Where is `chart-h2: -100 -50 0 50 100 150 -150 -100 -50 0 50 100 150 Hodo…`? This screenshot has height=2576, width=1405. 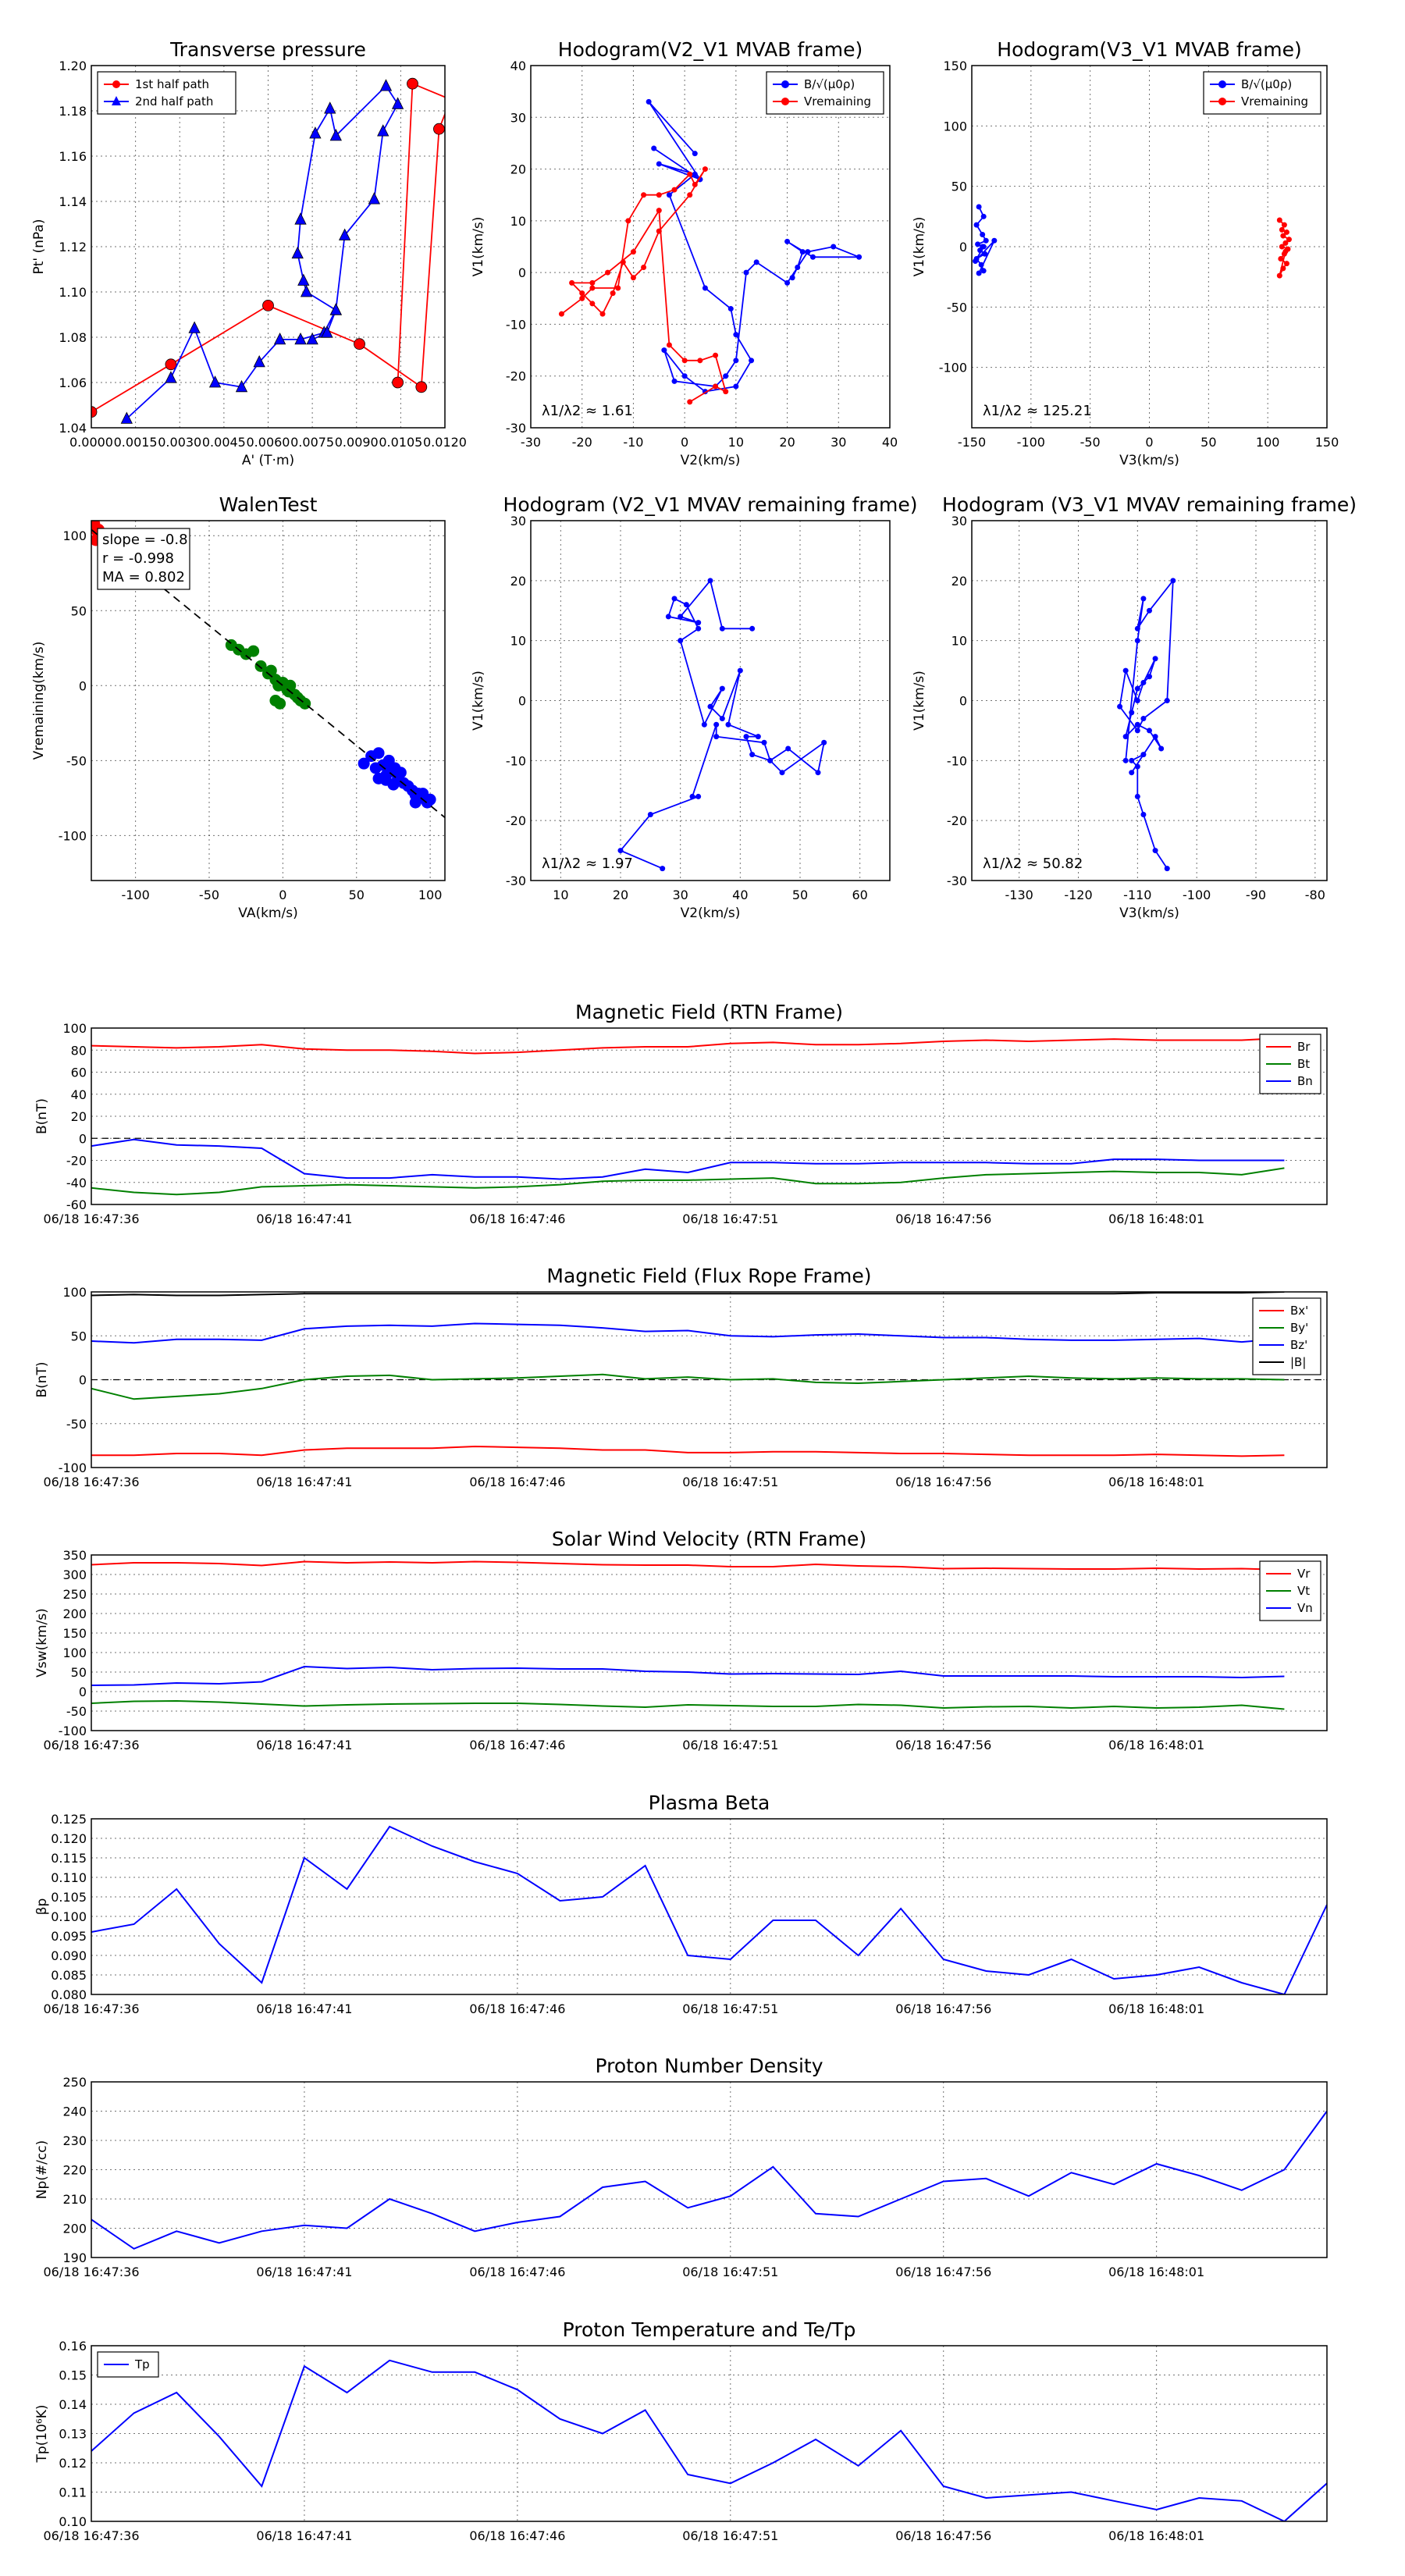
chart-h2: -100 -50 0 50 100 150 -150 -100 -50 0 50 100 150 Hodo… is located at coordinates (1125, 253).